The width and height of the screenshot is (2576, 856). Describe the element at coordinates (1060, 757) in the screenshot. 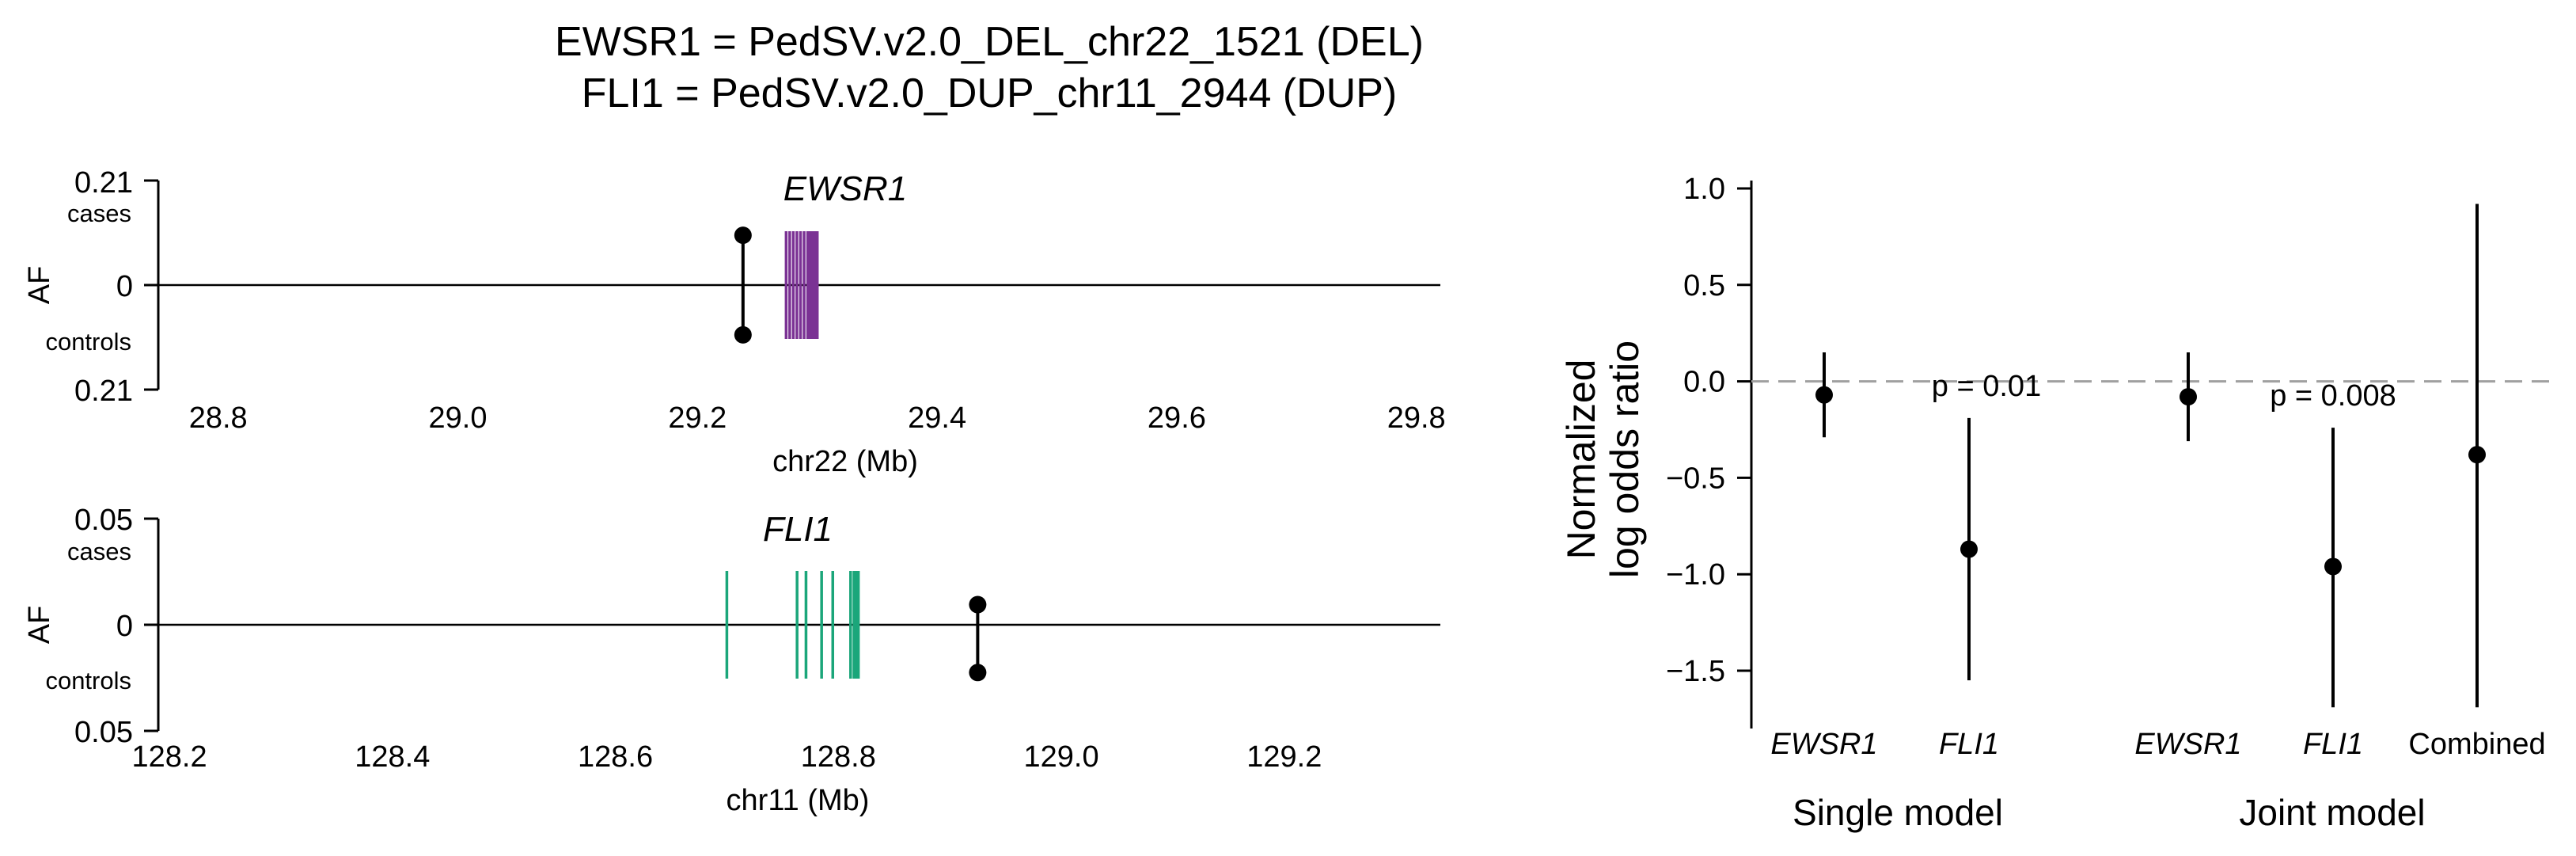

I see `fli1-x-tick-4: 129.0` at that location.